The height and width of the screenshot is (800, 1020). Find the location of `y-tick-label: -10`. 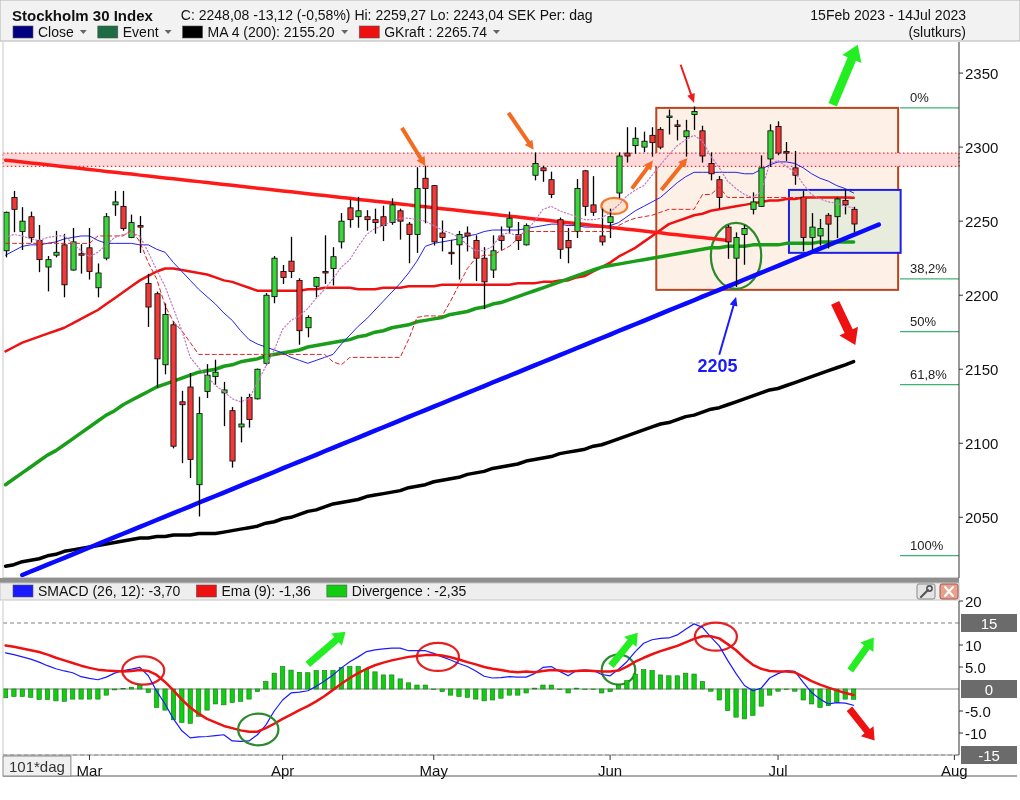

y-tick-label: -10 is located at coordinates (976, 733).